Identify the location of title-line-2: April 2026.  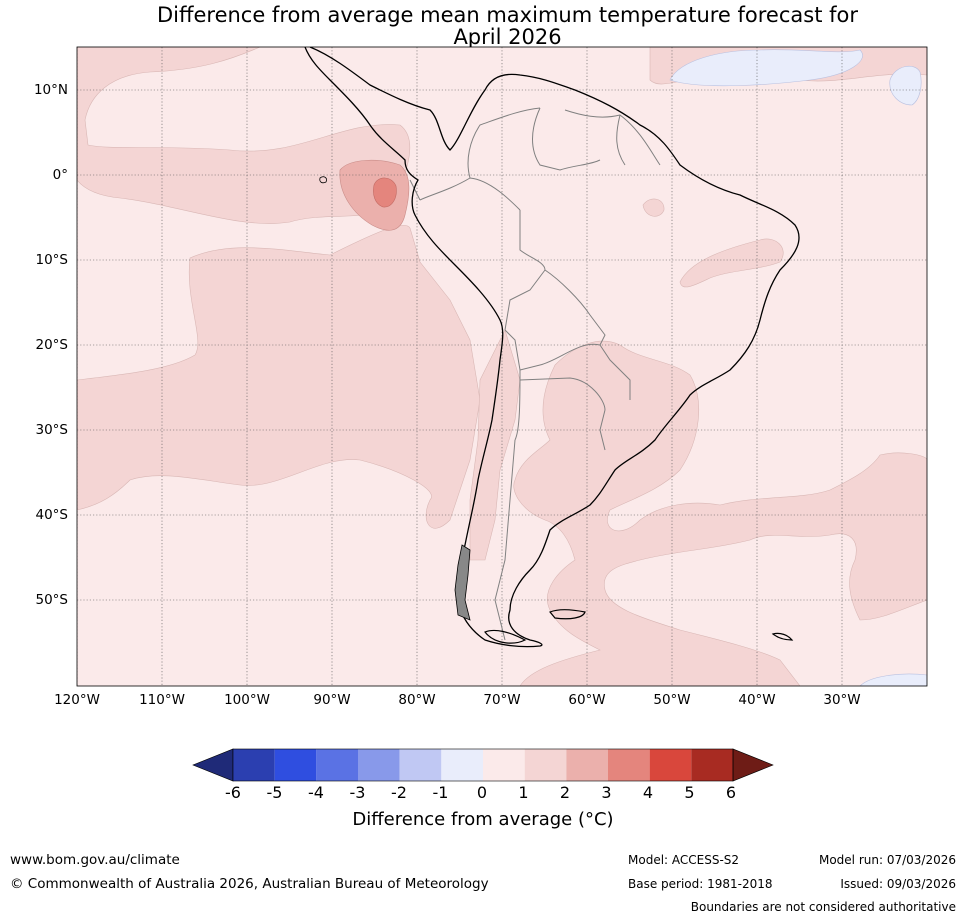
(507, 37).